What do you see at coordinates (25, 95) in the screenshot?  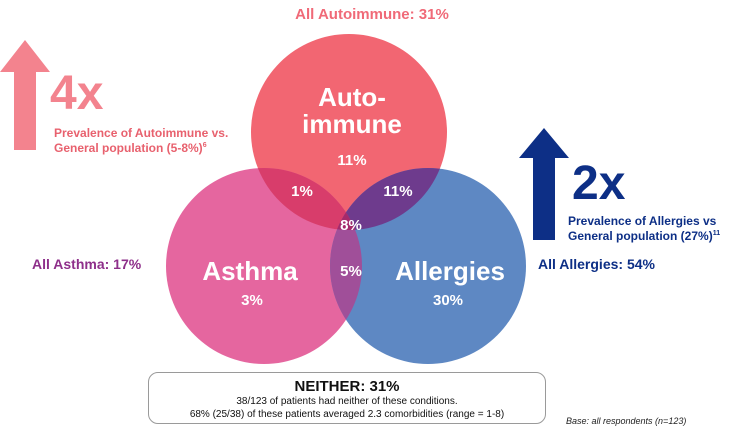 I see `autoimmune-up-arrow-icon` at bounding box center [25, 95].